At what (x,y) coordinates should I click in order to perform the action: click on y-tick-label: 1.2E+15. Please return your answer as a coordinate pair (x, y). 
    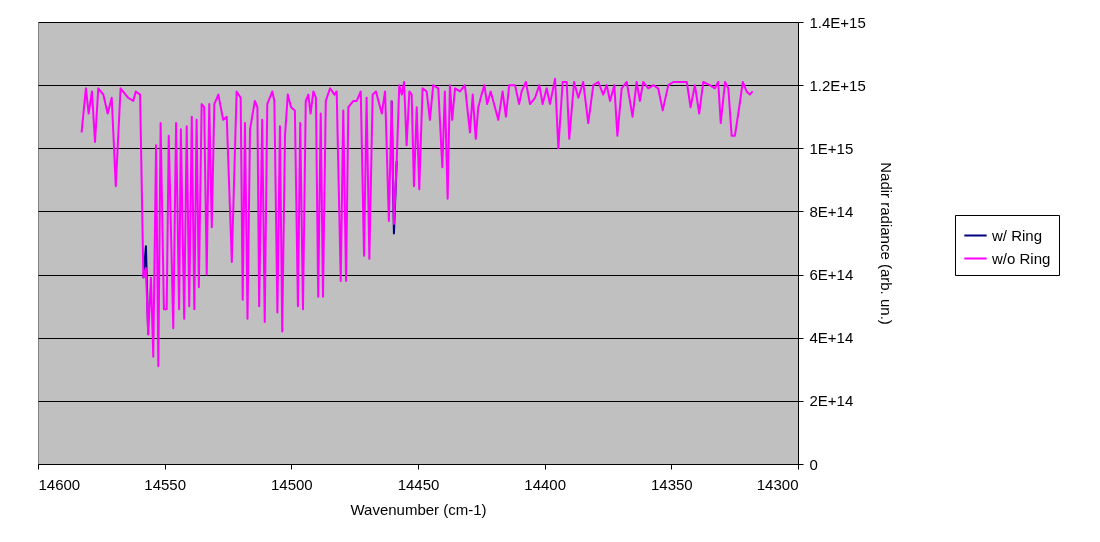
    Looking at the image, I should click on (837, 85).